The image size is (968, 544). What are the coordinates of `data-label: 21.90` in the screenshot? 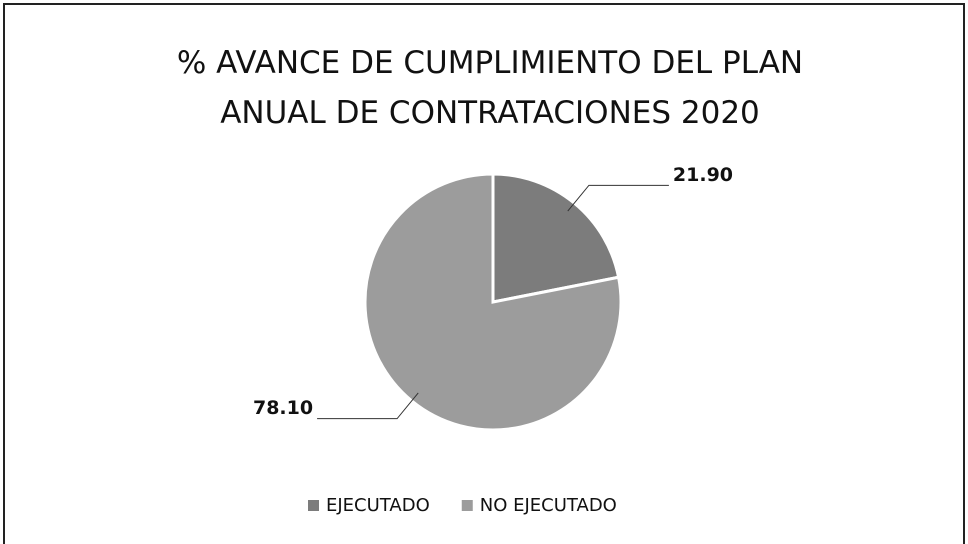 It's located at (703, 175).